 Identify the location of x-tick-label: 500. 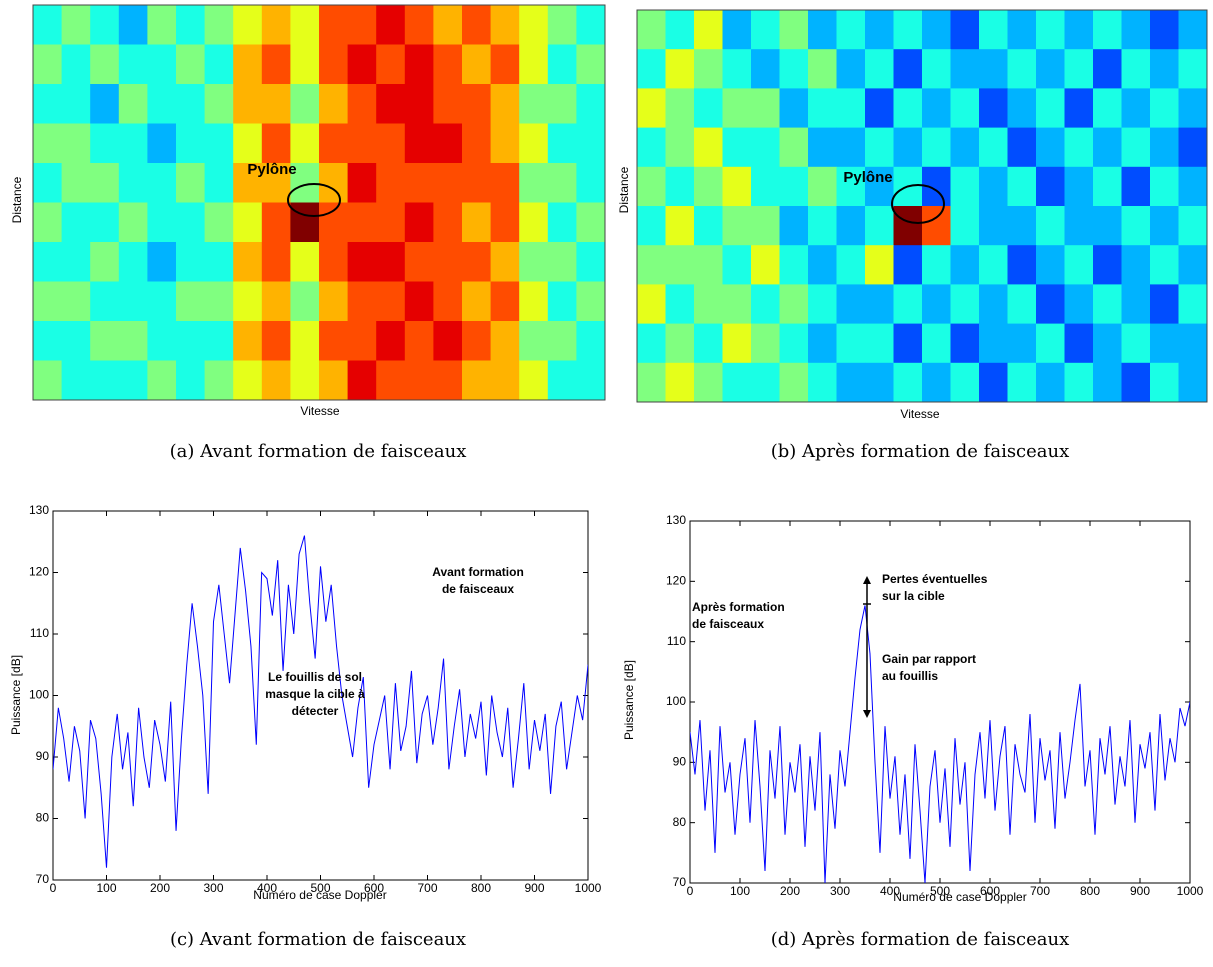
(320, 888).